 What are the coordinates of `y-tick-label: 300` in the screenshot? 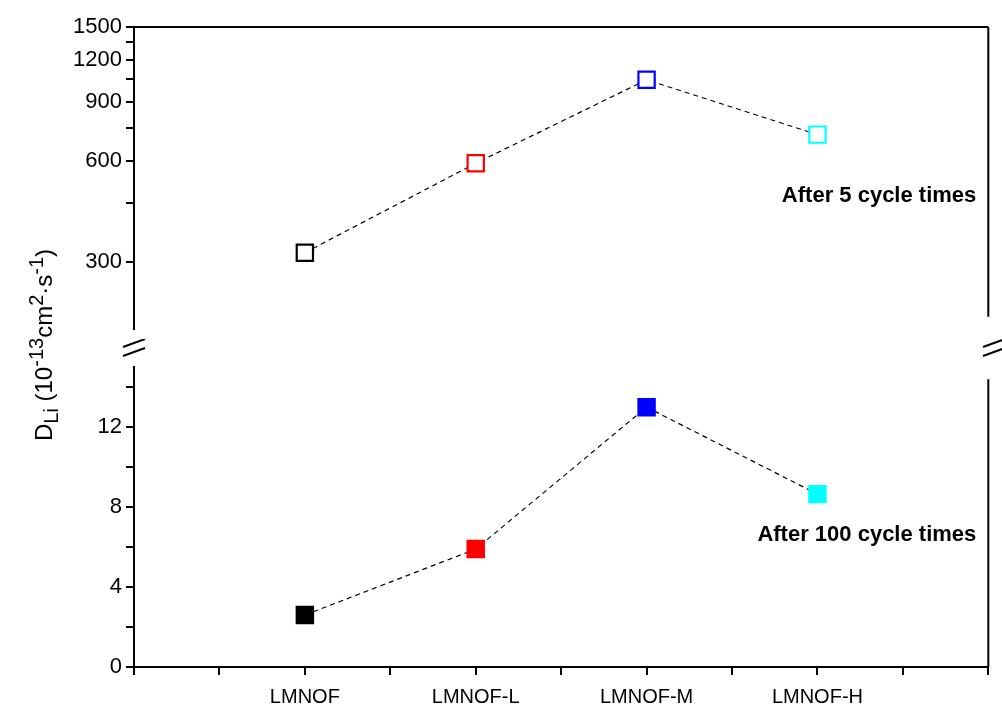 It's located at (103, 261).